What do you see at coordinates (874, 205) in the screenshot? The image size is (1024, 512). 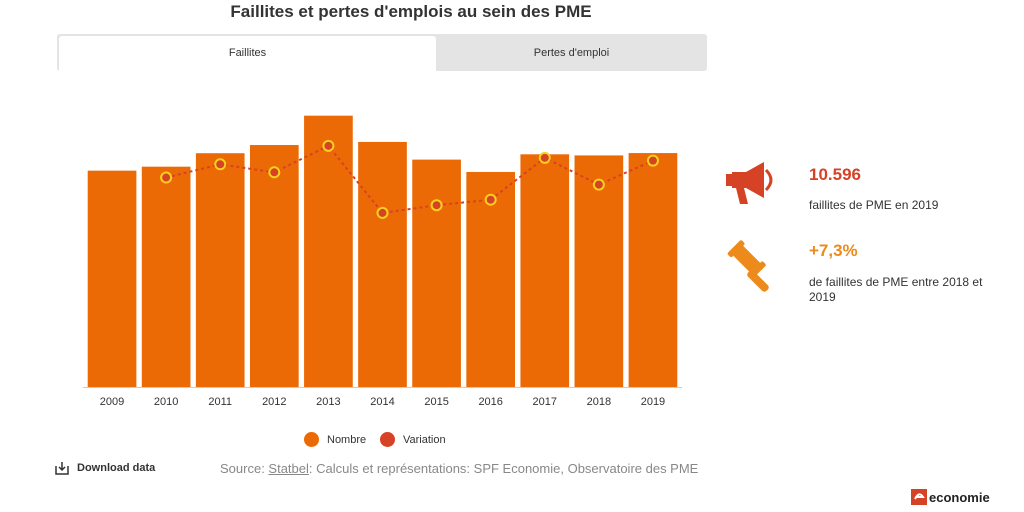 I see `stat-bankruptcies-label: faillites de PME en 2019` at bounding box center [874, 205].